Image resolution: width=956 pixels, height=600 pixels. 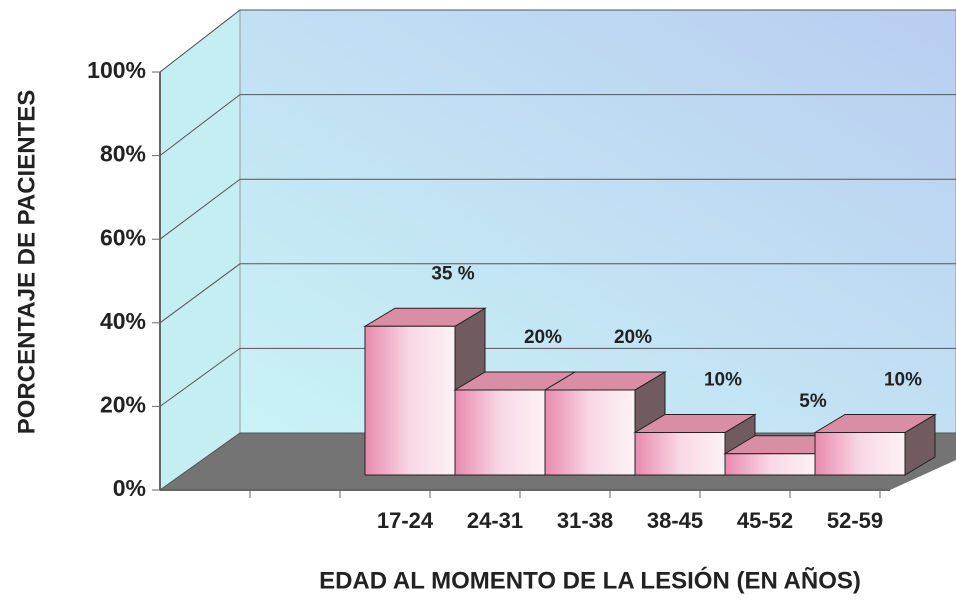 What do you see at coordinates (123, 154) in the screenshot?
I see `y-tick-label: 80%` at bounding box center [123, 154].